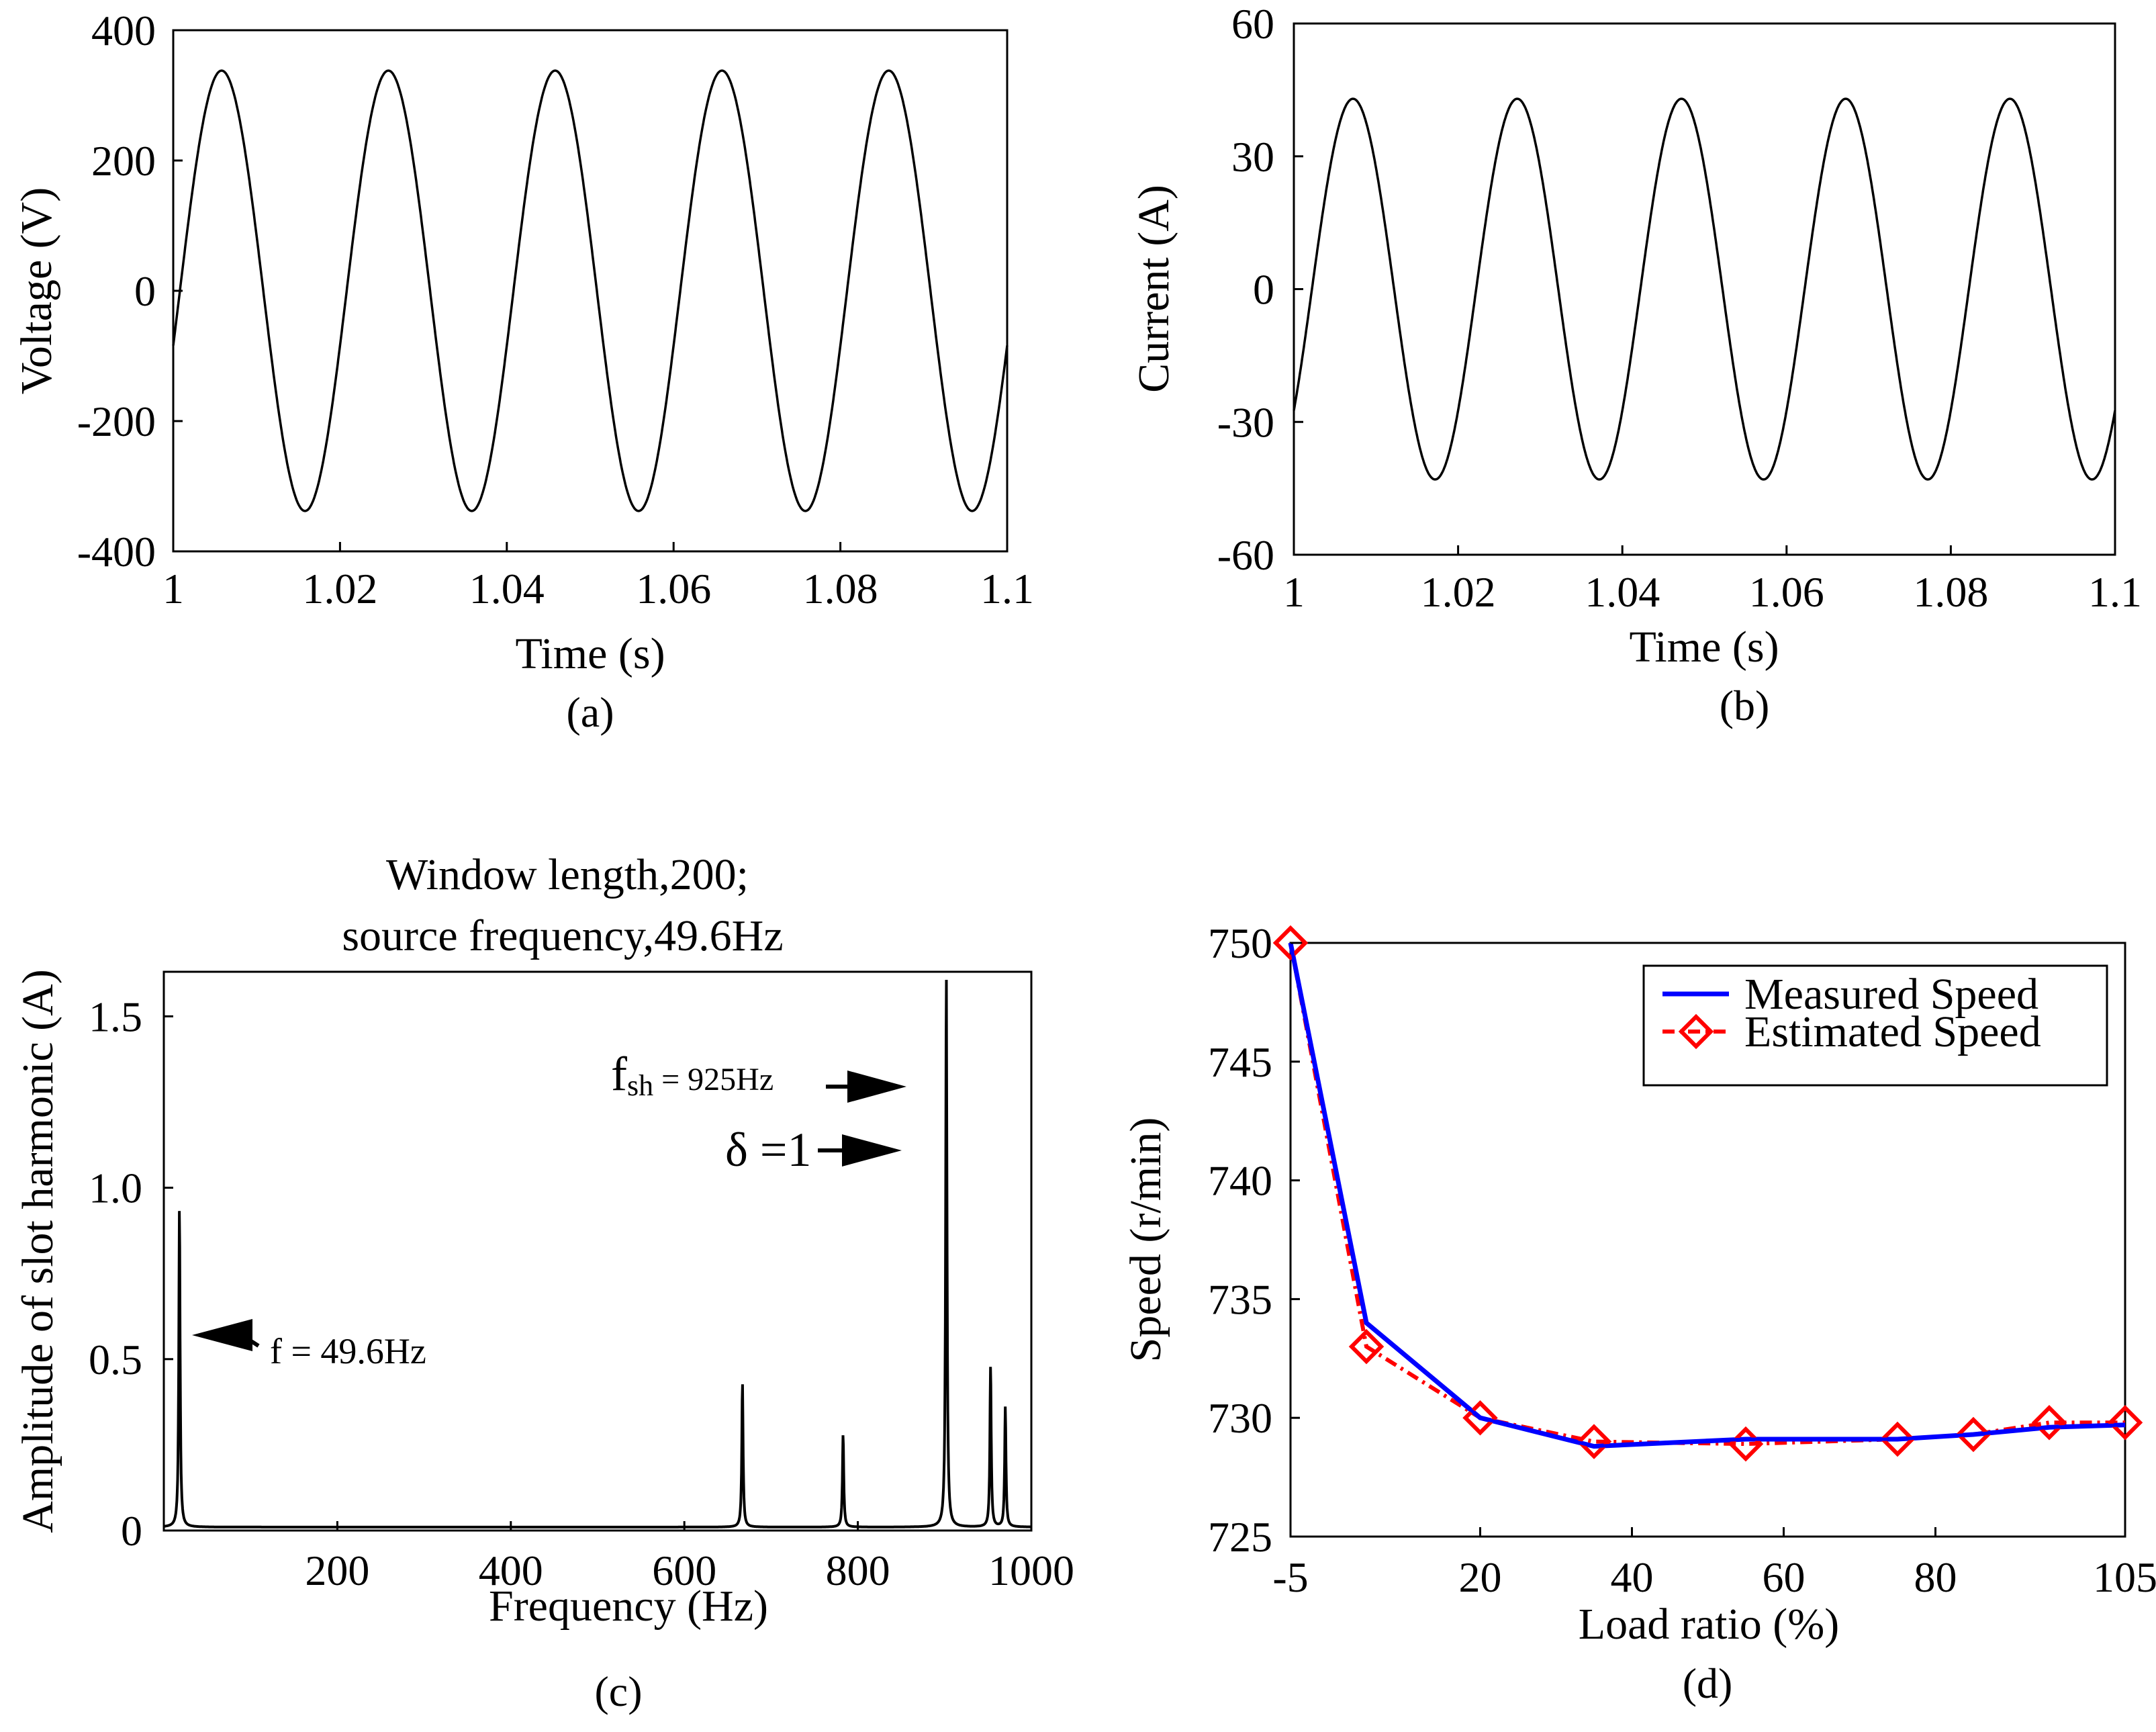 Image resolution: width=2156 pixels, height=1732 pixels. What do you see at coordinates (123, 161) in the screenshot?
I see `panel-a-ytick-label: 200` at bounding box center [123, 161].